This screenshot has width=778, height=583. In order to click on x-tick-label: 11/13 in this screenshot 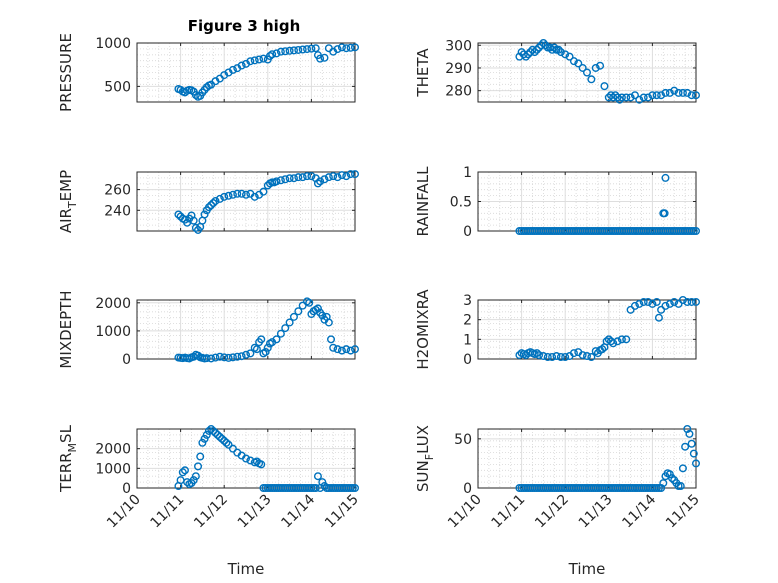, I will do `click(596, 512)`.